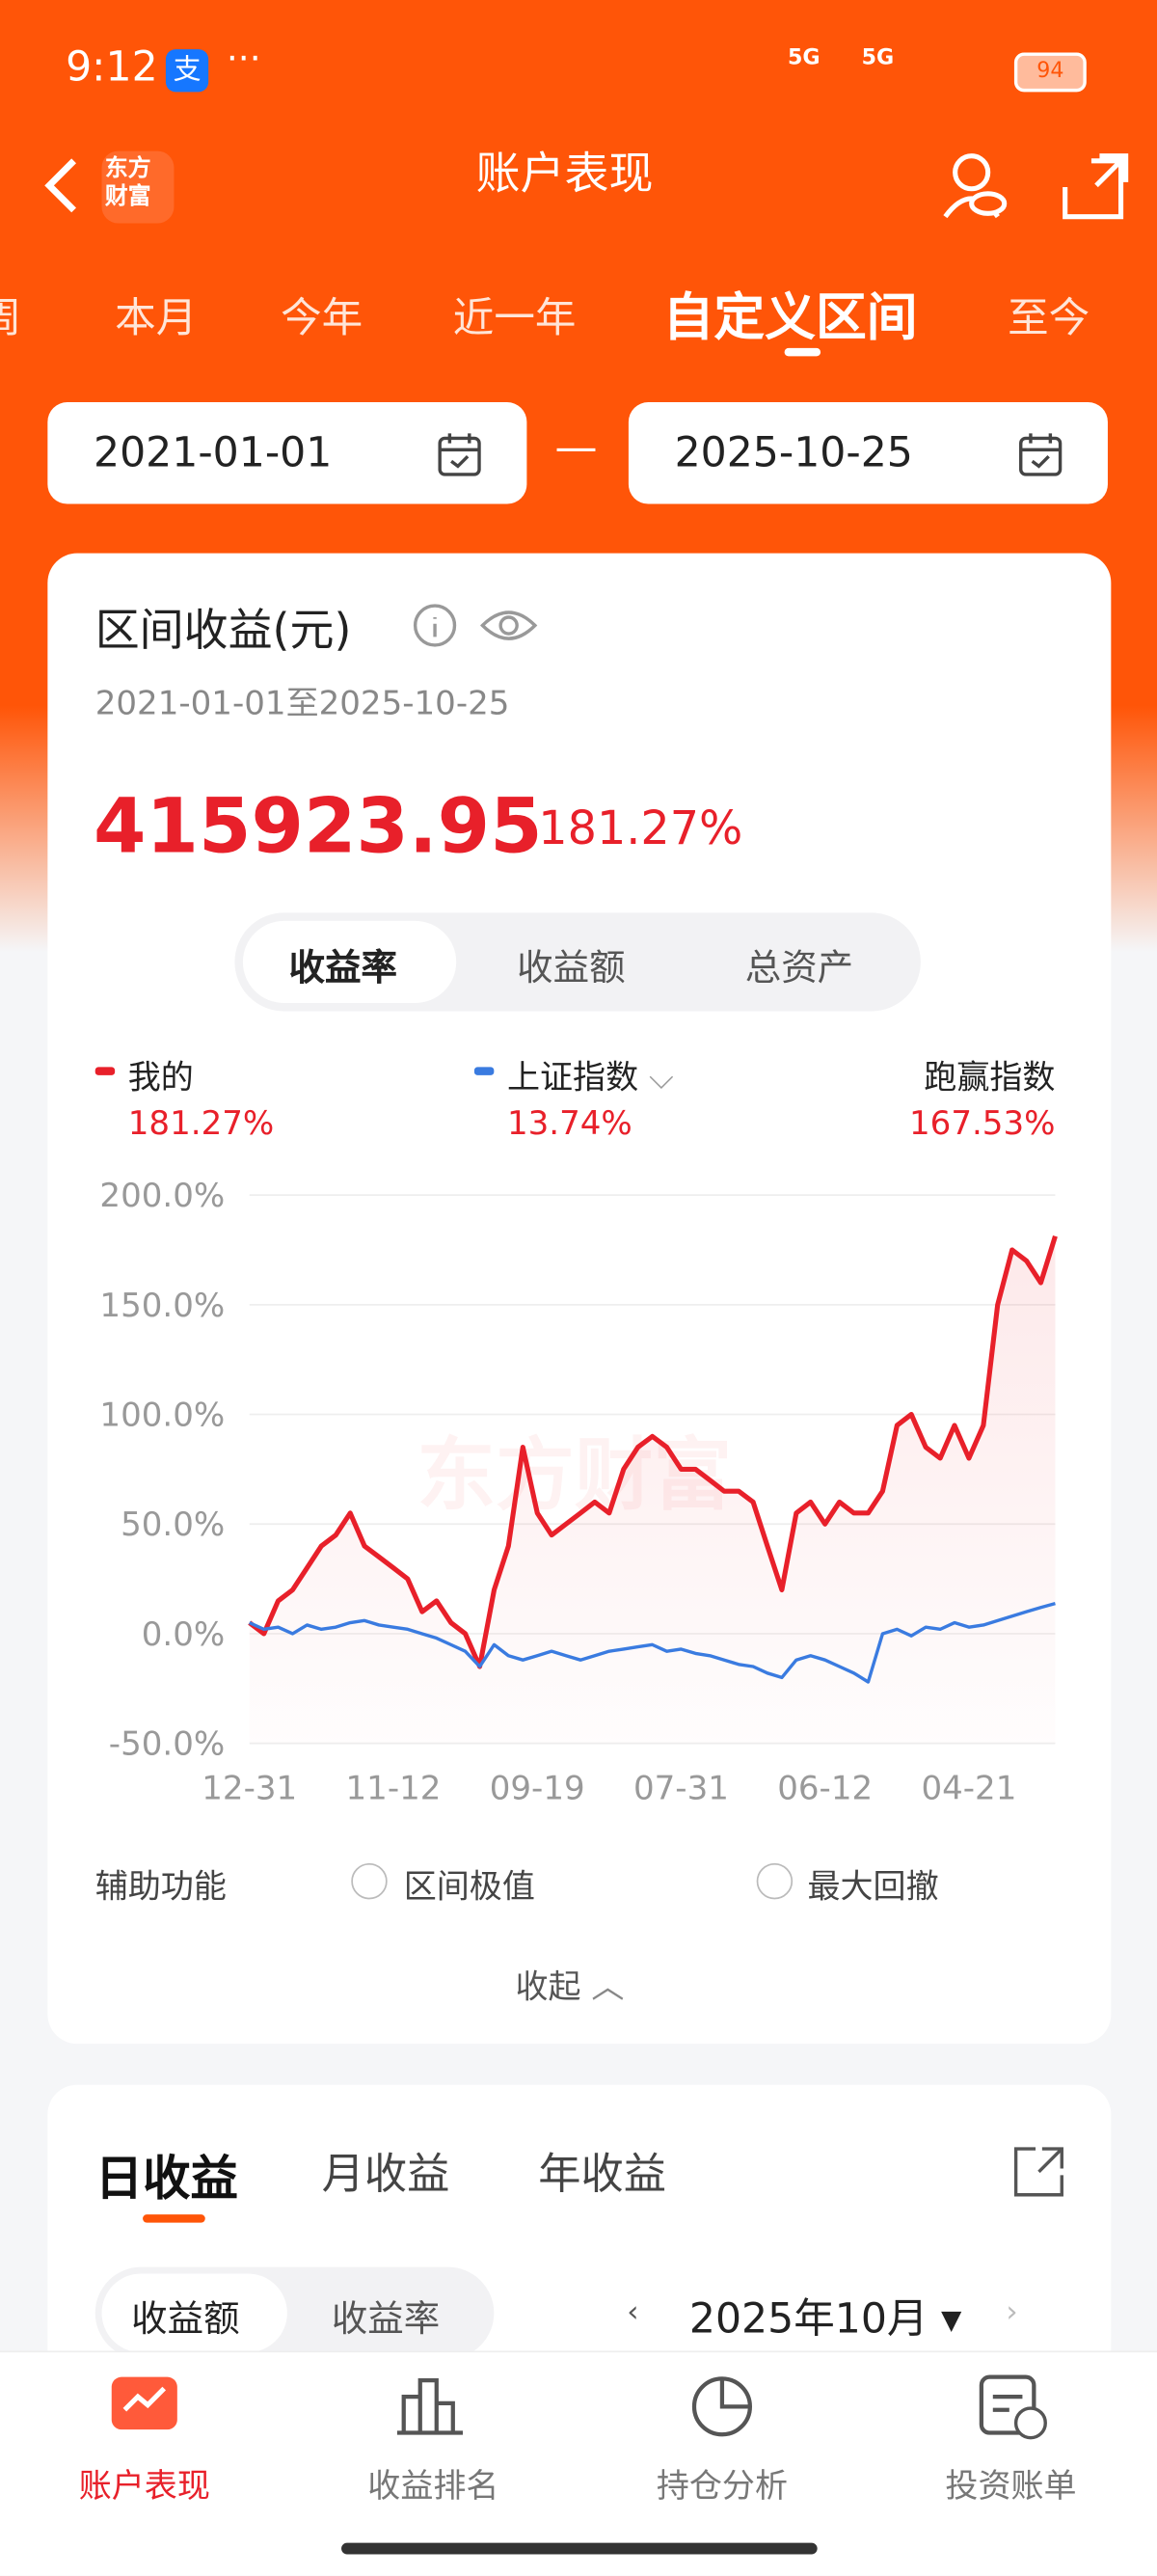 This screenshot has height=2576, width=1157. What do you see at coordinates (187, 71) in the screenshot?
I see `app-icon: 支` at bounding box center [187, 71].